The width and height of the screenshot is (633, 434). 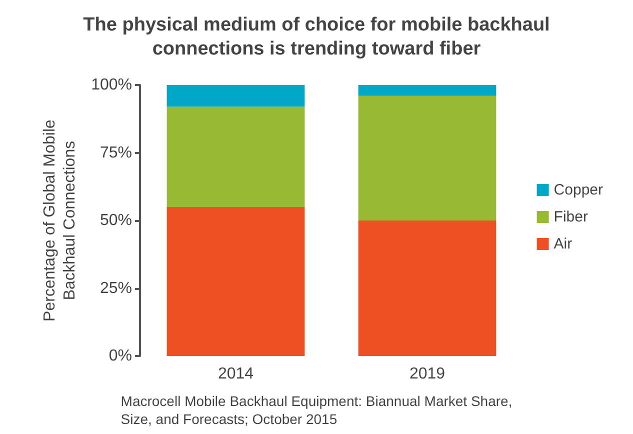 What do you see at coordinates (563, 244) in the screenshot?
I see `legend-label: Air` at bounding box center [563, 244].